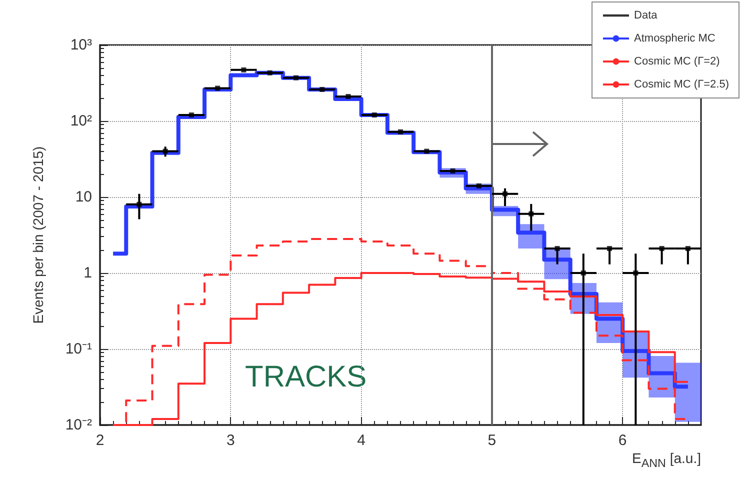  I want to click on legend-label: Cosmic MC (Γ=2.5), so click(682, 84).